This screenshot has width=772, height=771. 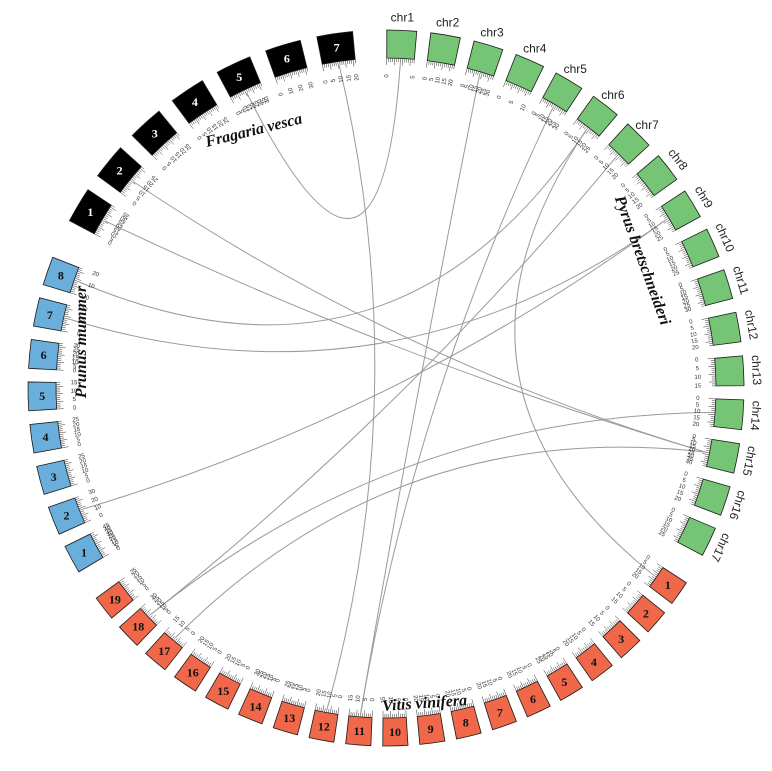 What do you see at coordinates (109, 531) in the screenshot?
I see `tick-label: 35` at bounding box center [109, 531].